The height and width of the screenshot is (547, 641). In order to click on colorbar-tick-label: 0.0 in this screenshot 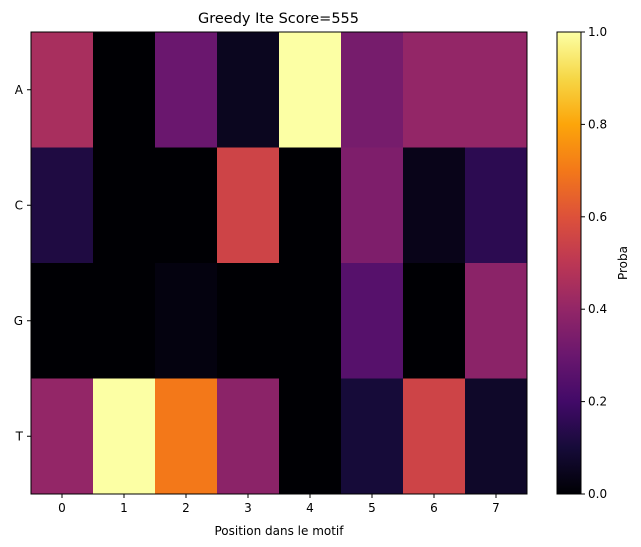, I will do `click(597, 494)`.